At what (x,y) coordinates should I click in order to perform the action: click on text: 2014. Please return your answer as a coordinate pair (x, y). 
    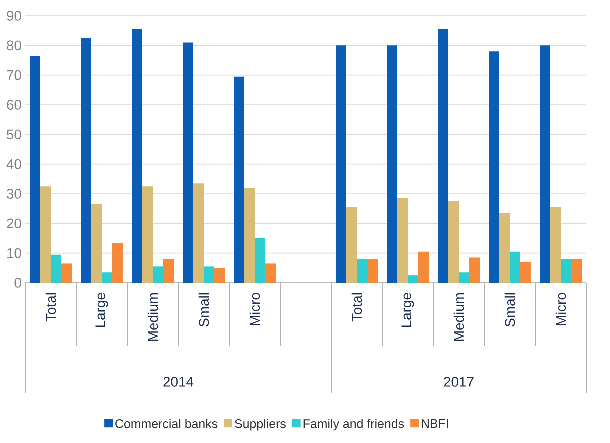
    Looking at the image, I should click on (179, 382).